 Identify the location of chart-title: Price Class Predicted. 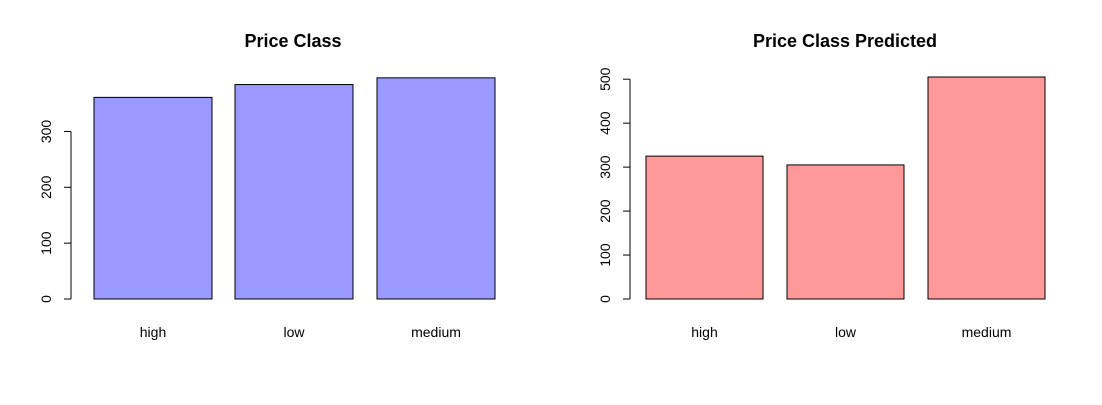
(845, 41).